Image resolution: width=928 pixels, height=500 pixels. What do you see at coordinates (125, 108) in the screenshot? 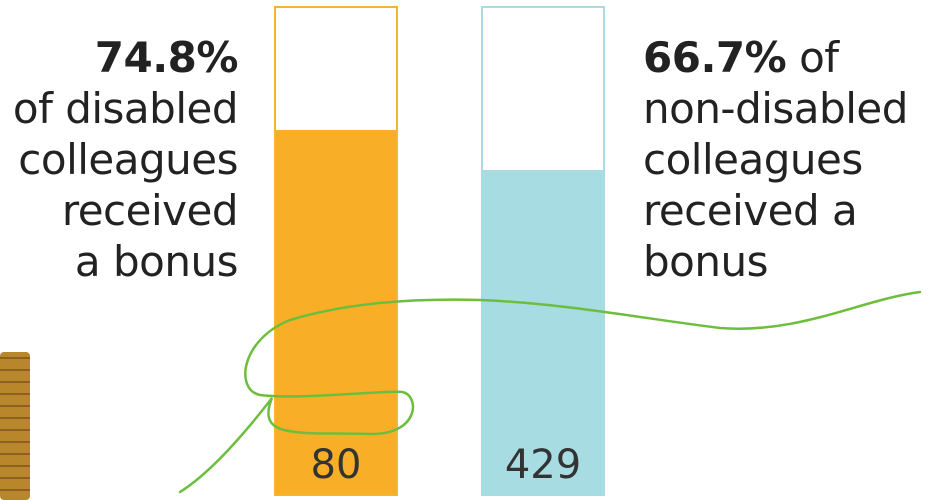
I see `disabled-caption-line-1: of disabled` at bounding box center [125, 108].